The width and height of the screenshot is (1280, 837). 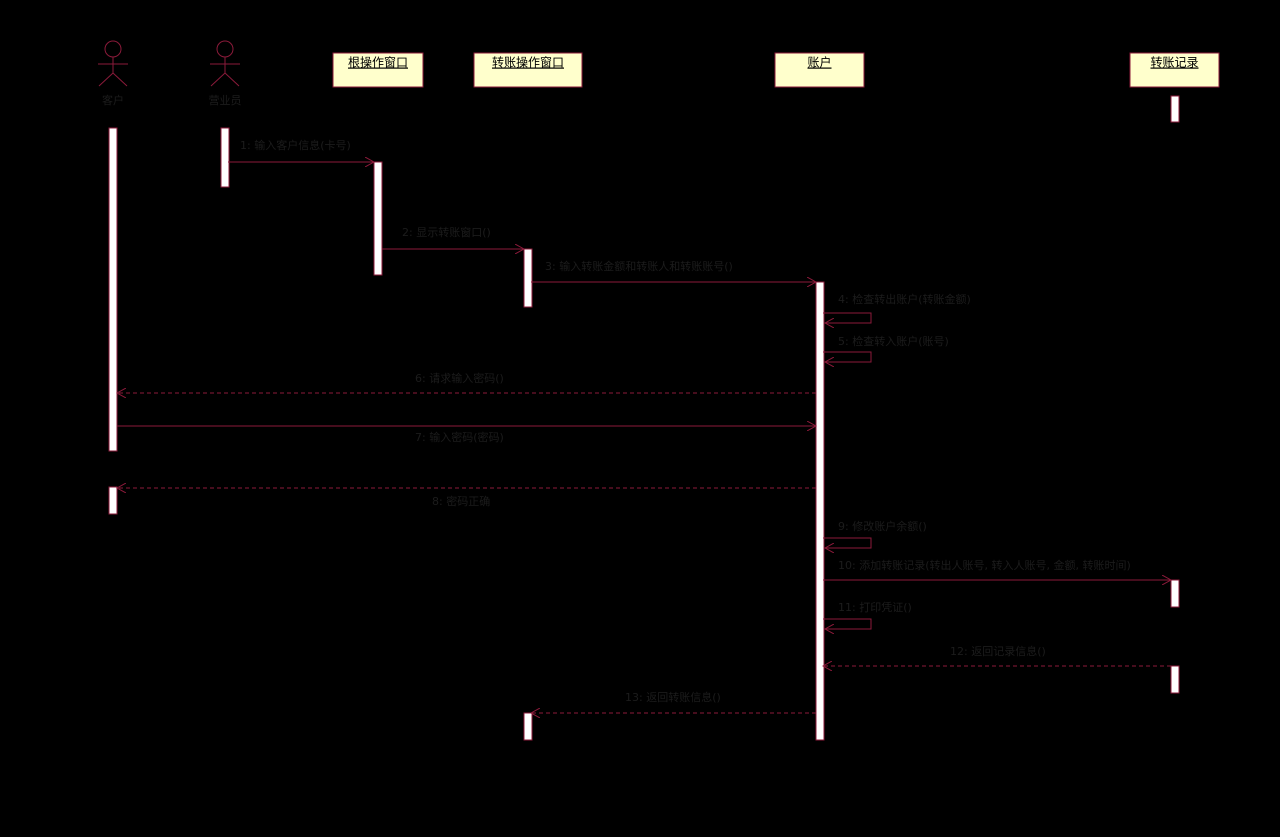 What do you see at coordinates (446, 232) in the screenshot?
I see `message-label: 2: 显示转账窗口()` at bounding box center [446, 232].